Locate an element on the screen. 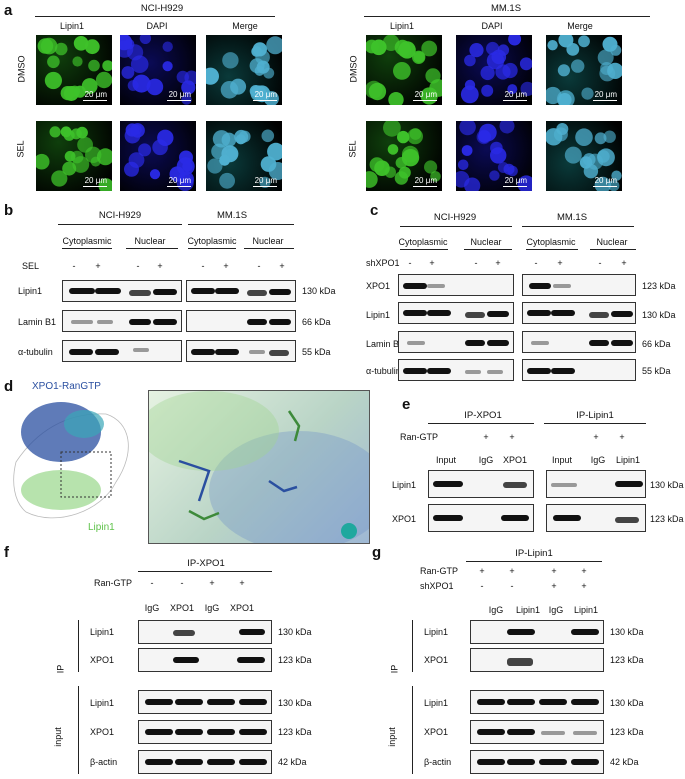  d-docking-zoom-view is located at coordinates (259, 467).